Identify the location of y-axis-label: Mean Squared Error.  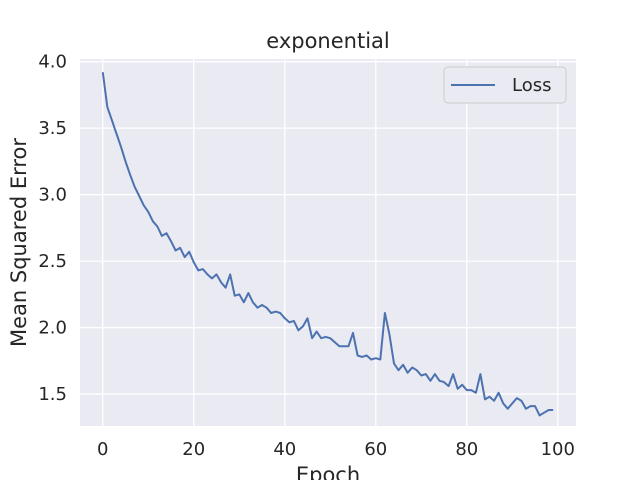
(19, 242).